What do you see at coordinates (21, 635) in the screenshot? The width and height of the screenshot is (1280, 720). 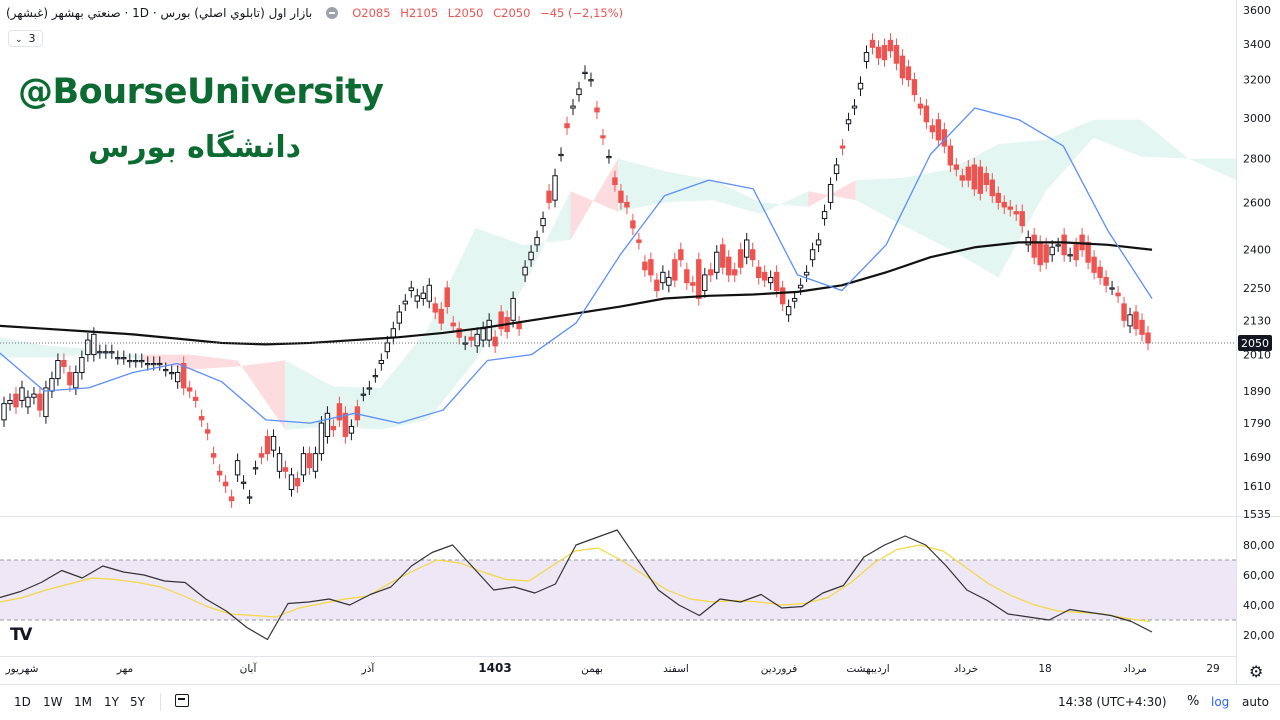 I see `tradingview-logo-icon: T V` at bounding box center [21, 635].